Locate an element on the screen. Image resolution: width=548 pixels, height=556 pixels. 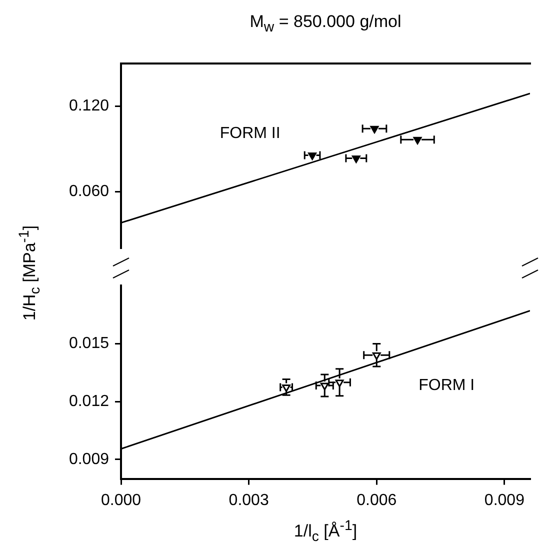
text: FORM I is located at coordinates (446, 385).